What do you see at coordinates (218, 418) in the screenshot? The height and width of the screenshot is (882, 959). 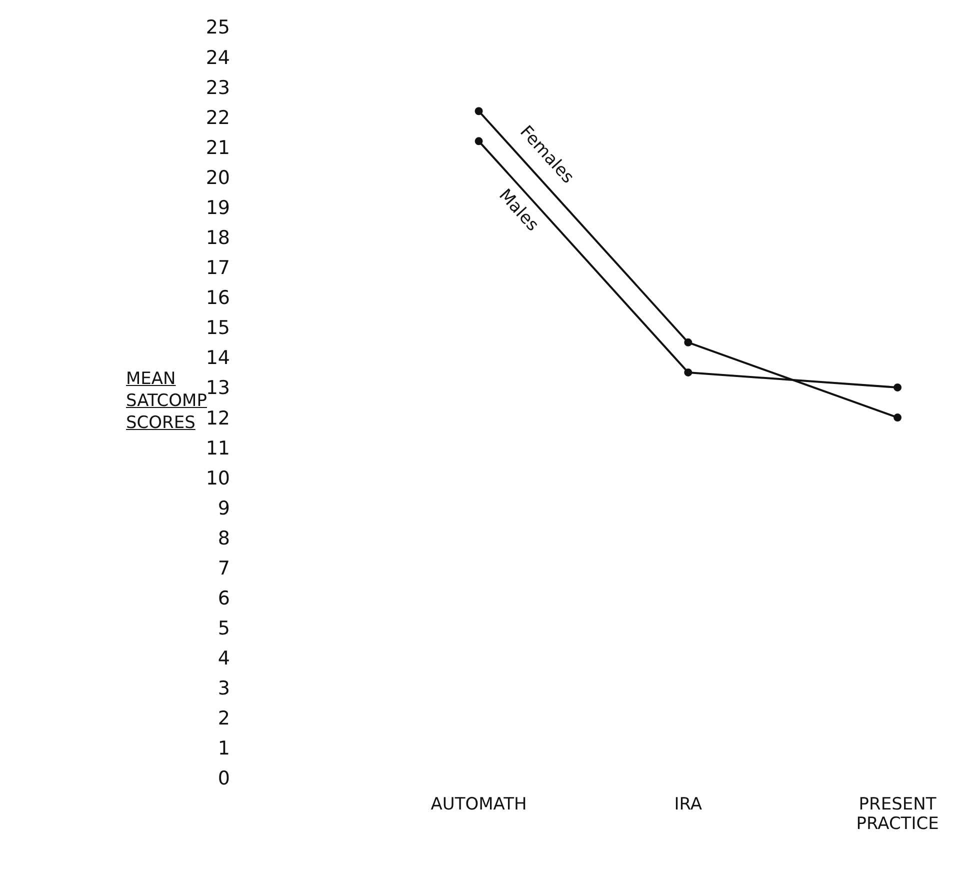 I see `y-tick-label: 12` at bounding box center [218, 418].